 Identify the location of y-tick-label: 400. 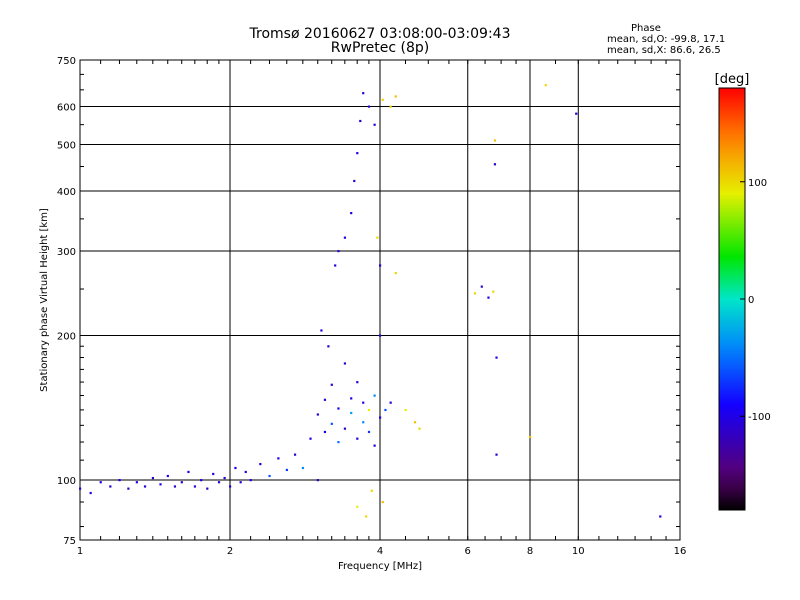
(66, 192).